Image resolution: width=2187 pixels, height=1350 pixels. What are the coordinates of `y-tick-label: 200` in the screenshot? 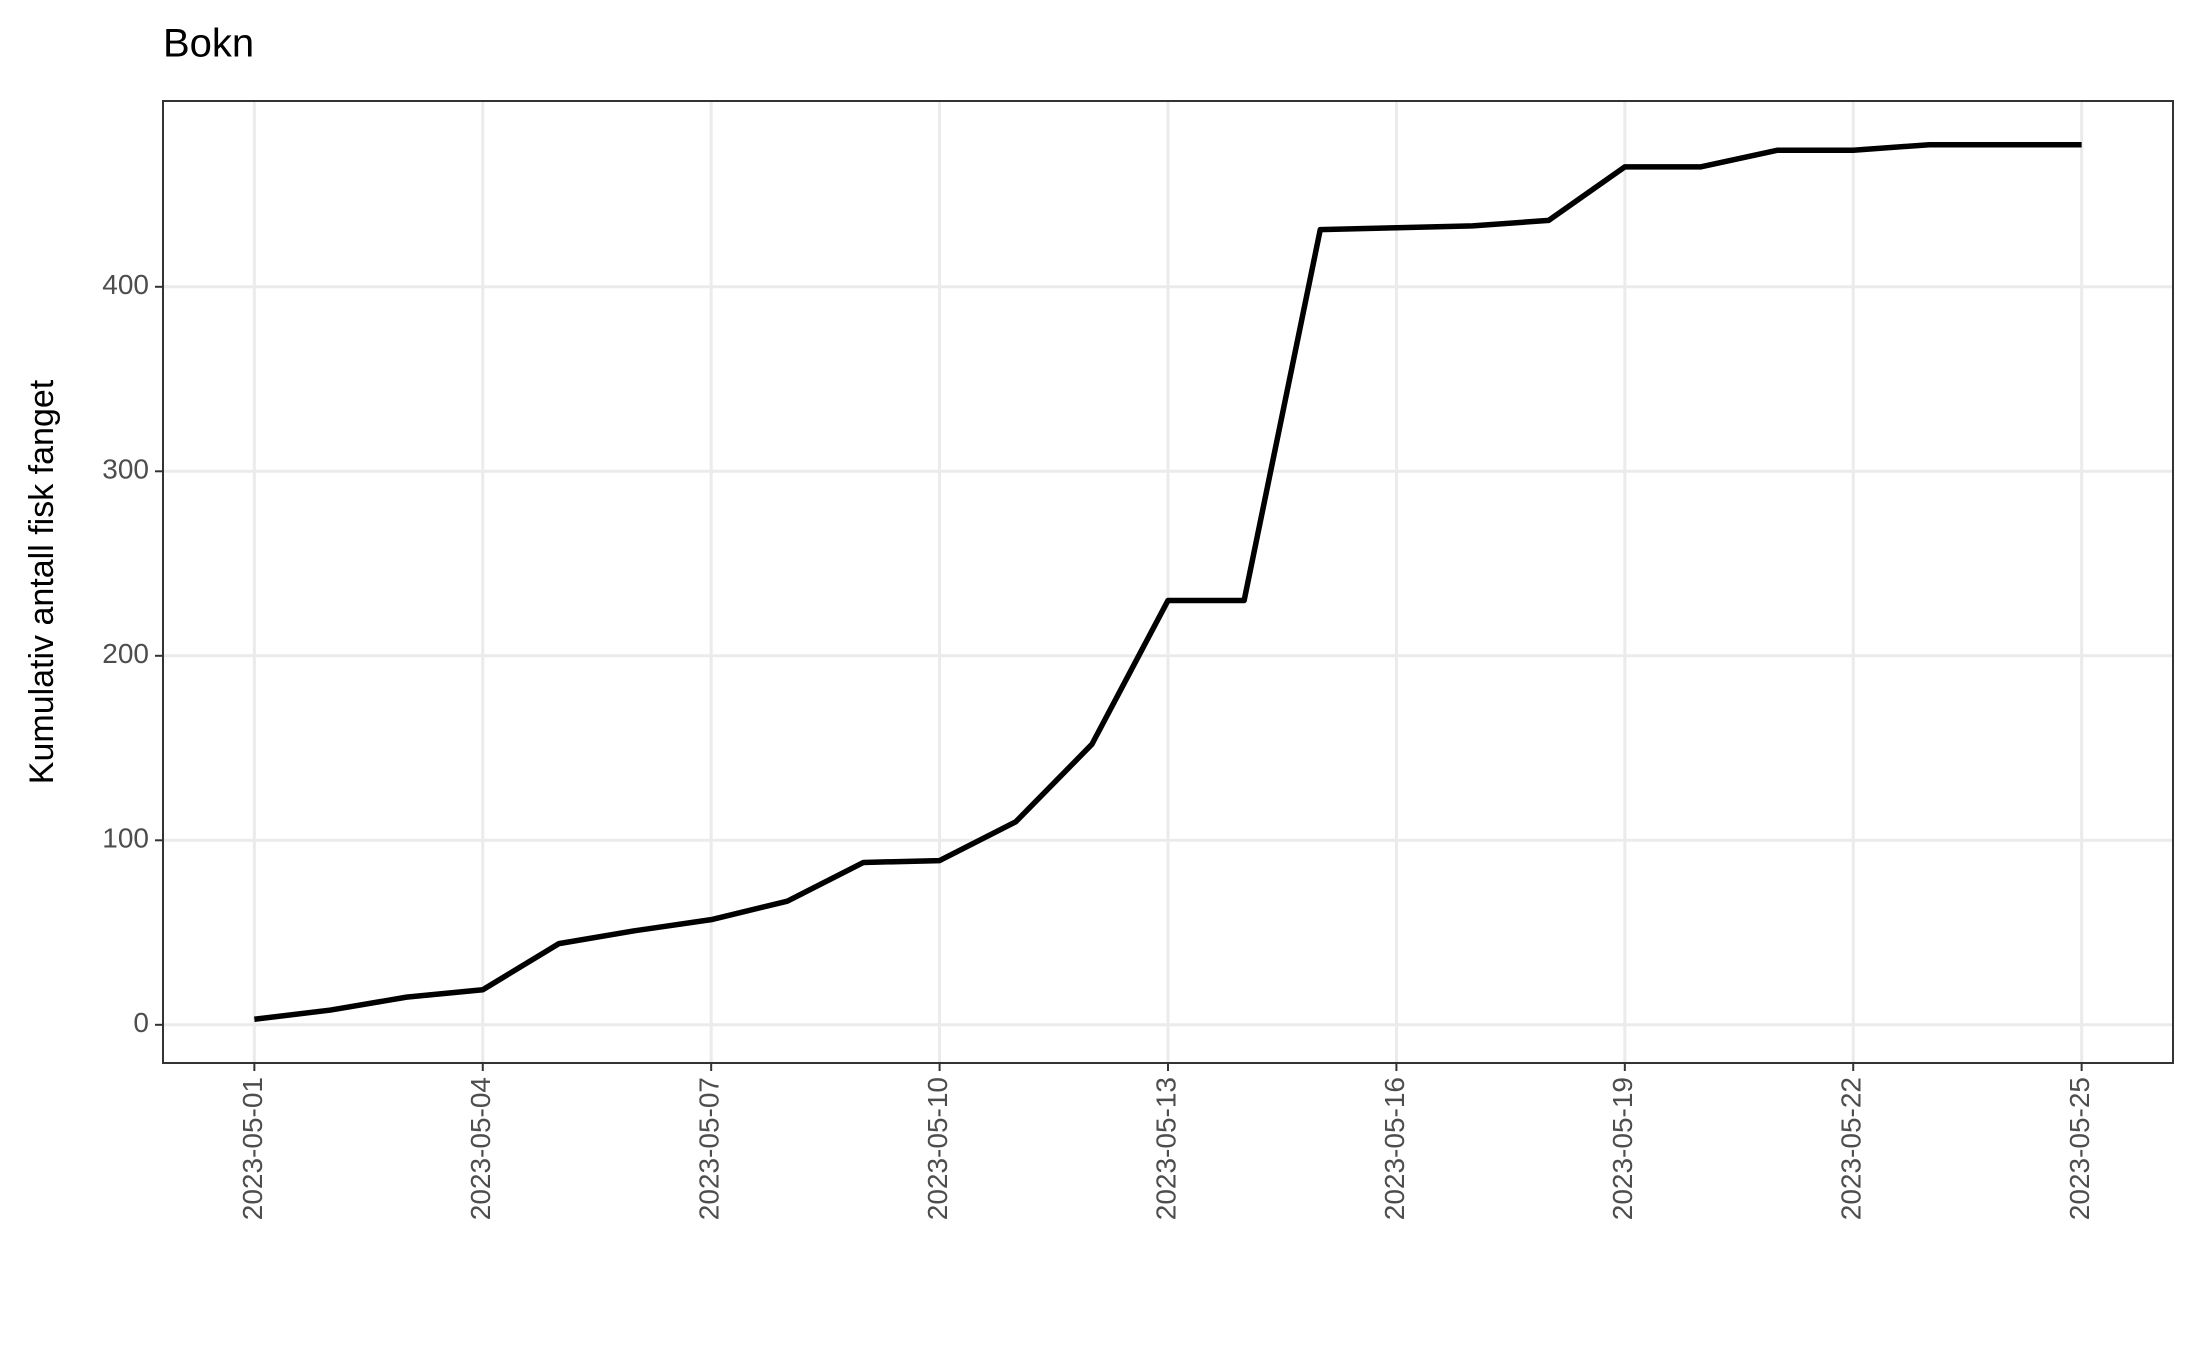 It's located at (125, 653).